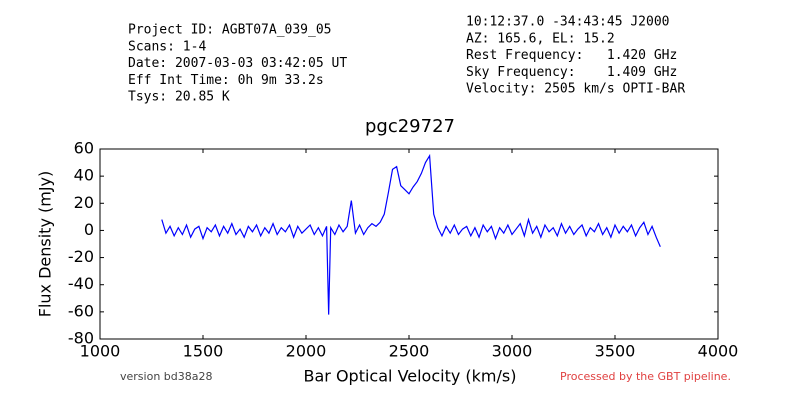 The height and width of the screenshot is (400, 800). Describe the element at coordinates (166, 376) in the screenshot. I see `version-label: version bd38a28` at that location.